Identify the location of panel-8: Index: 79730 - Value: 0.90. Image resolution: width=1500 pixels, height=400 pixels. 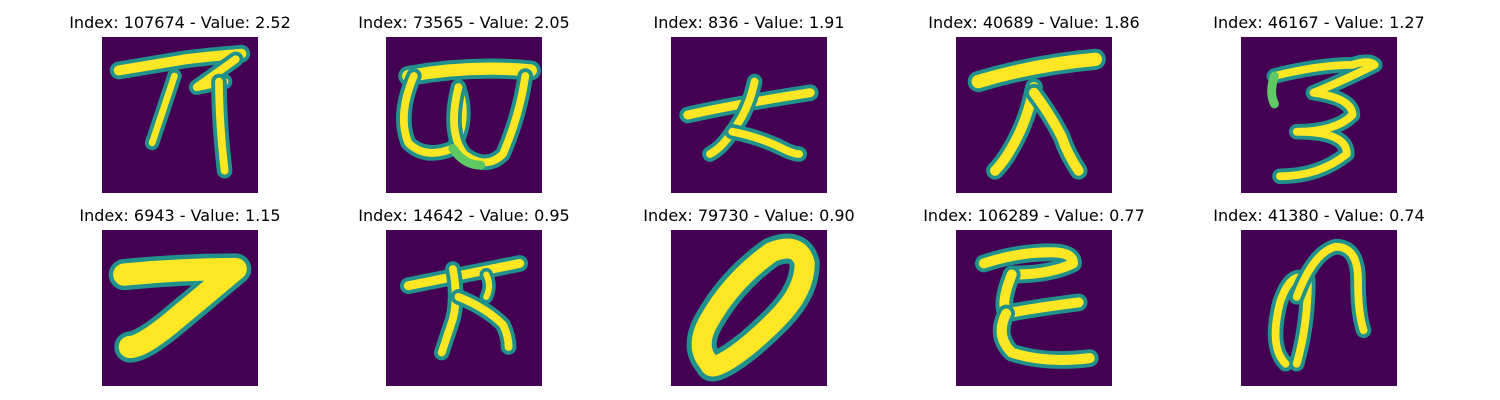
(749, 296).